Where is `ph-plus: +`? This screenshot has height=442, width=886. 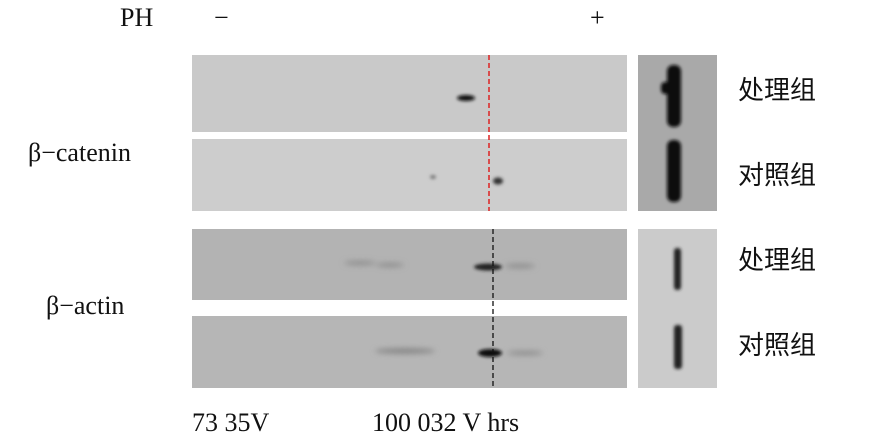
ph-plus: + is located at coordinates (597, 17).